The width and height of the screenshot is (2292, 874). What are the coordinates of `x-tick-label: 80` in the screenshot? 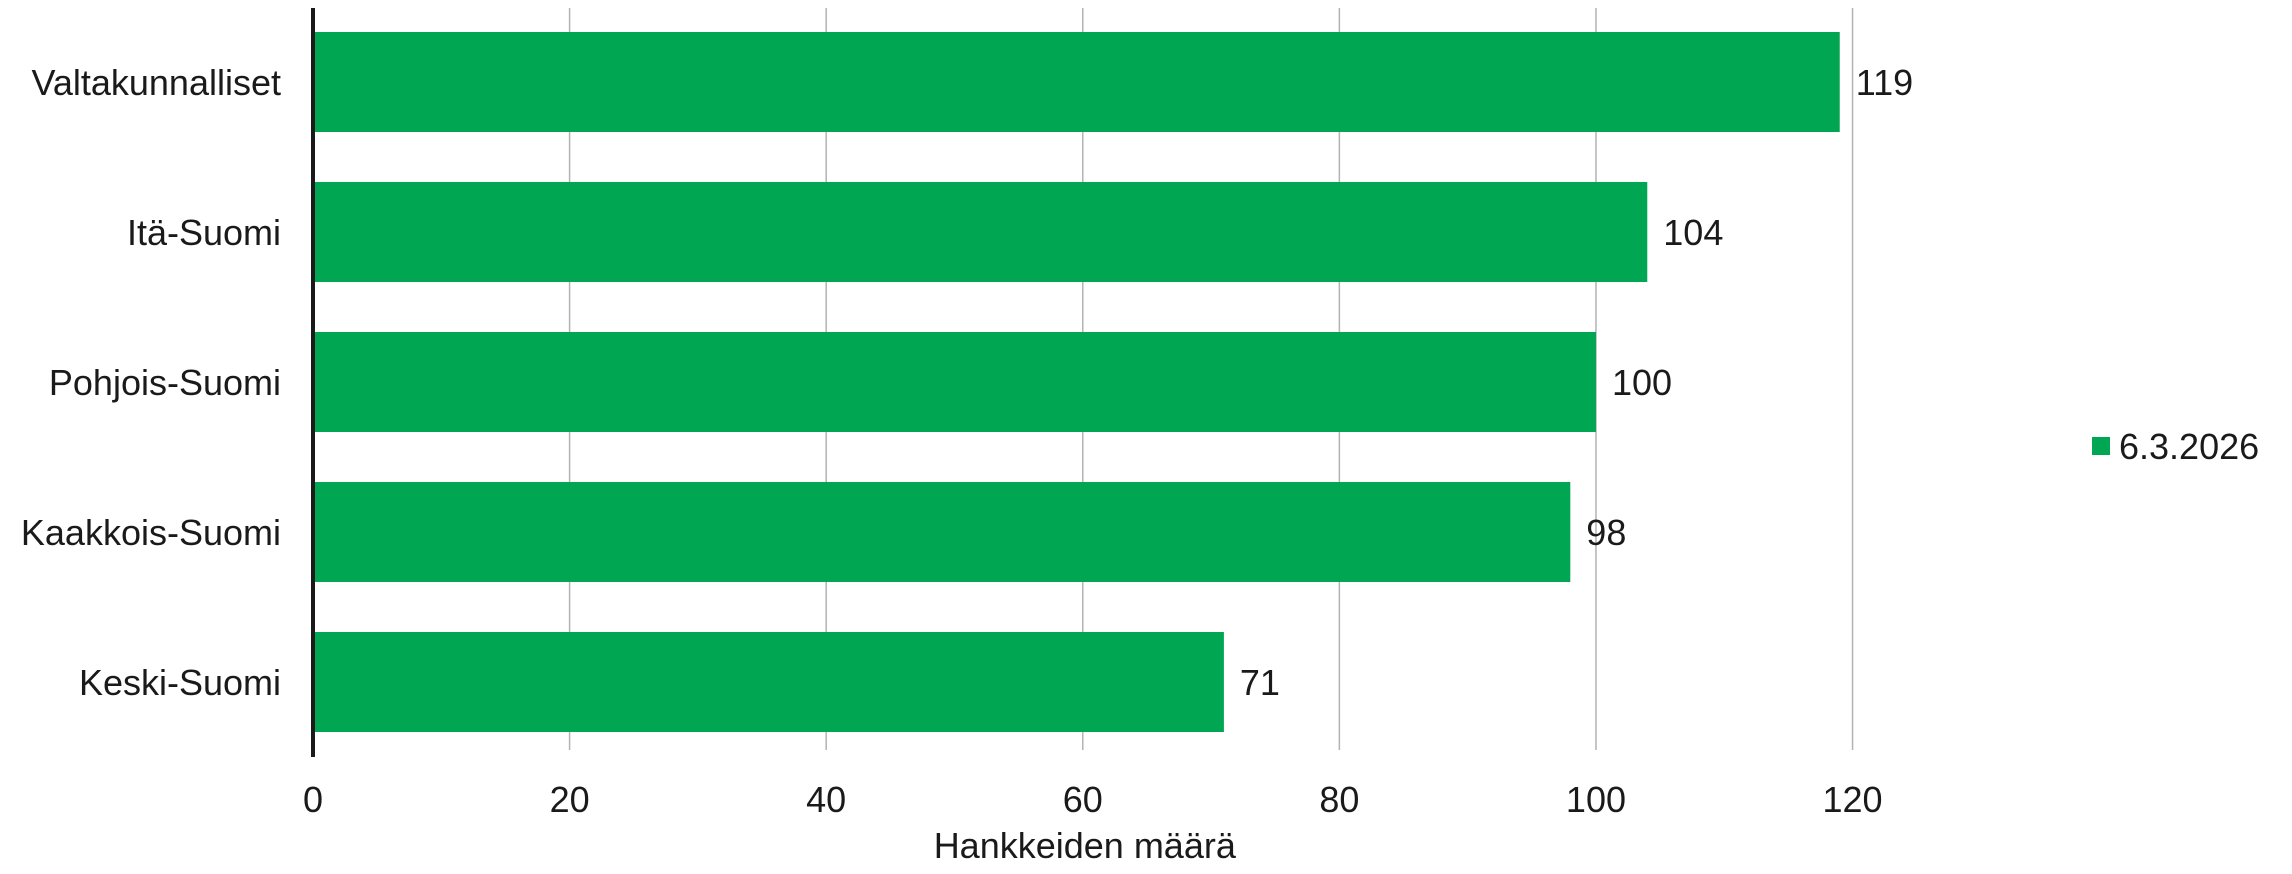 It's located at (1339, 799).